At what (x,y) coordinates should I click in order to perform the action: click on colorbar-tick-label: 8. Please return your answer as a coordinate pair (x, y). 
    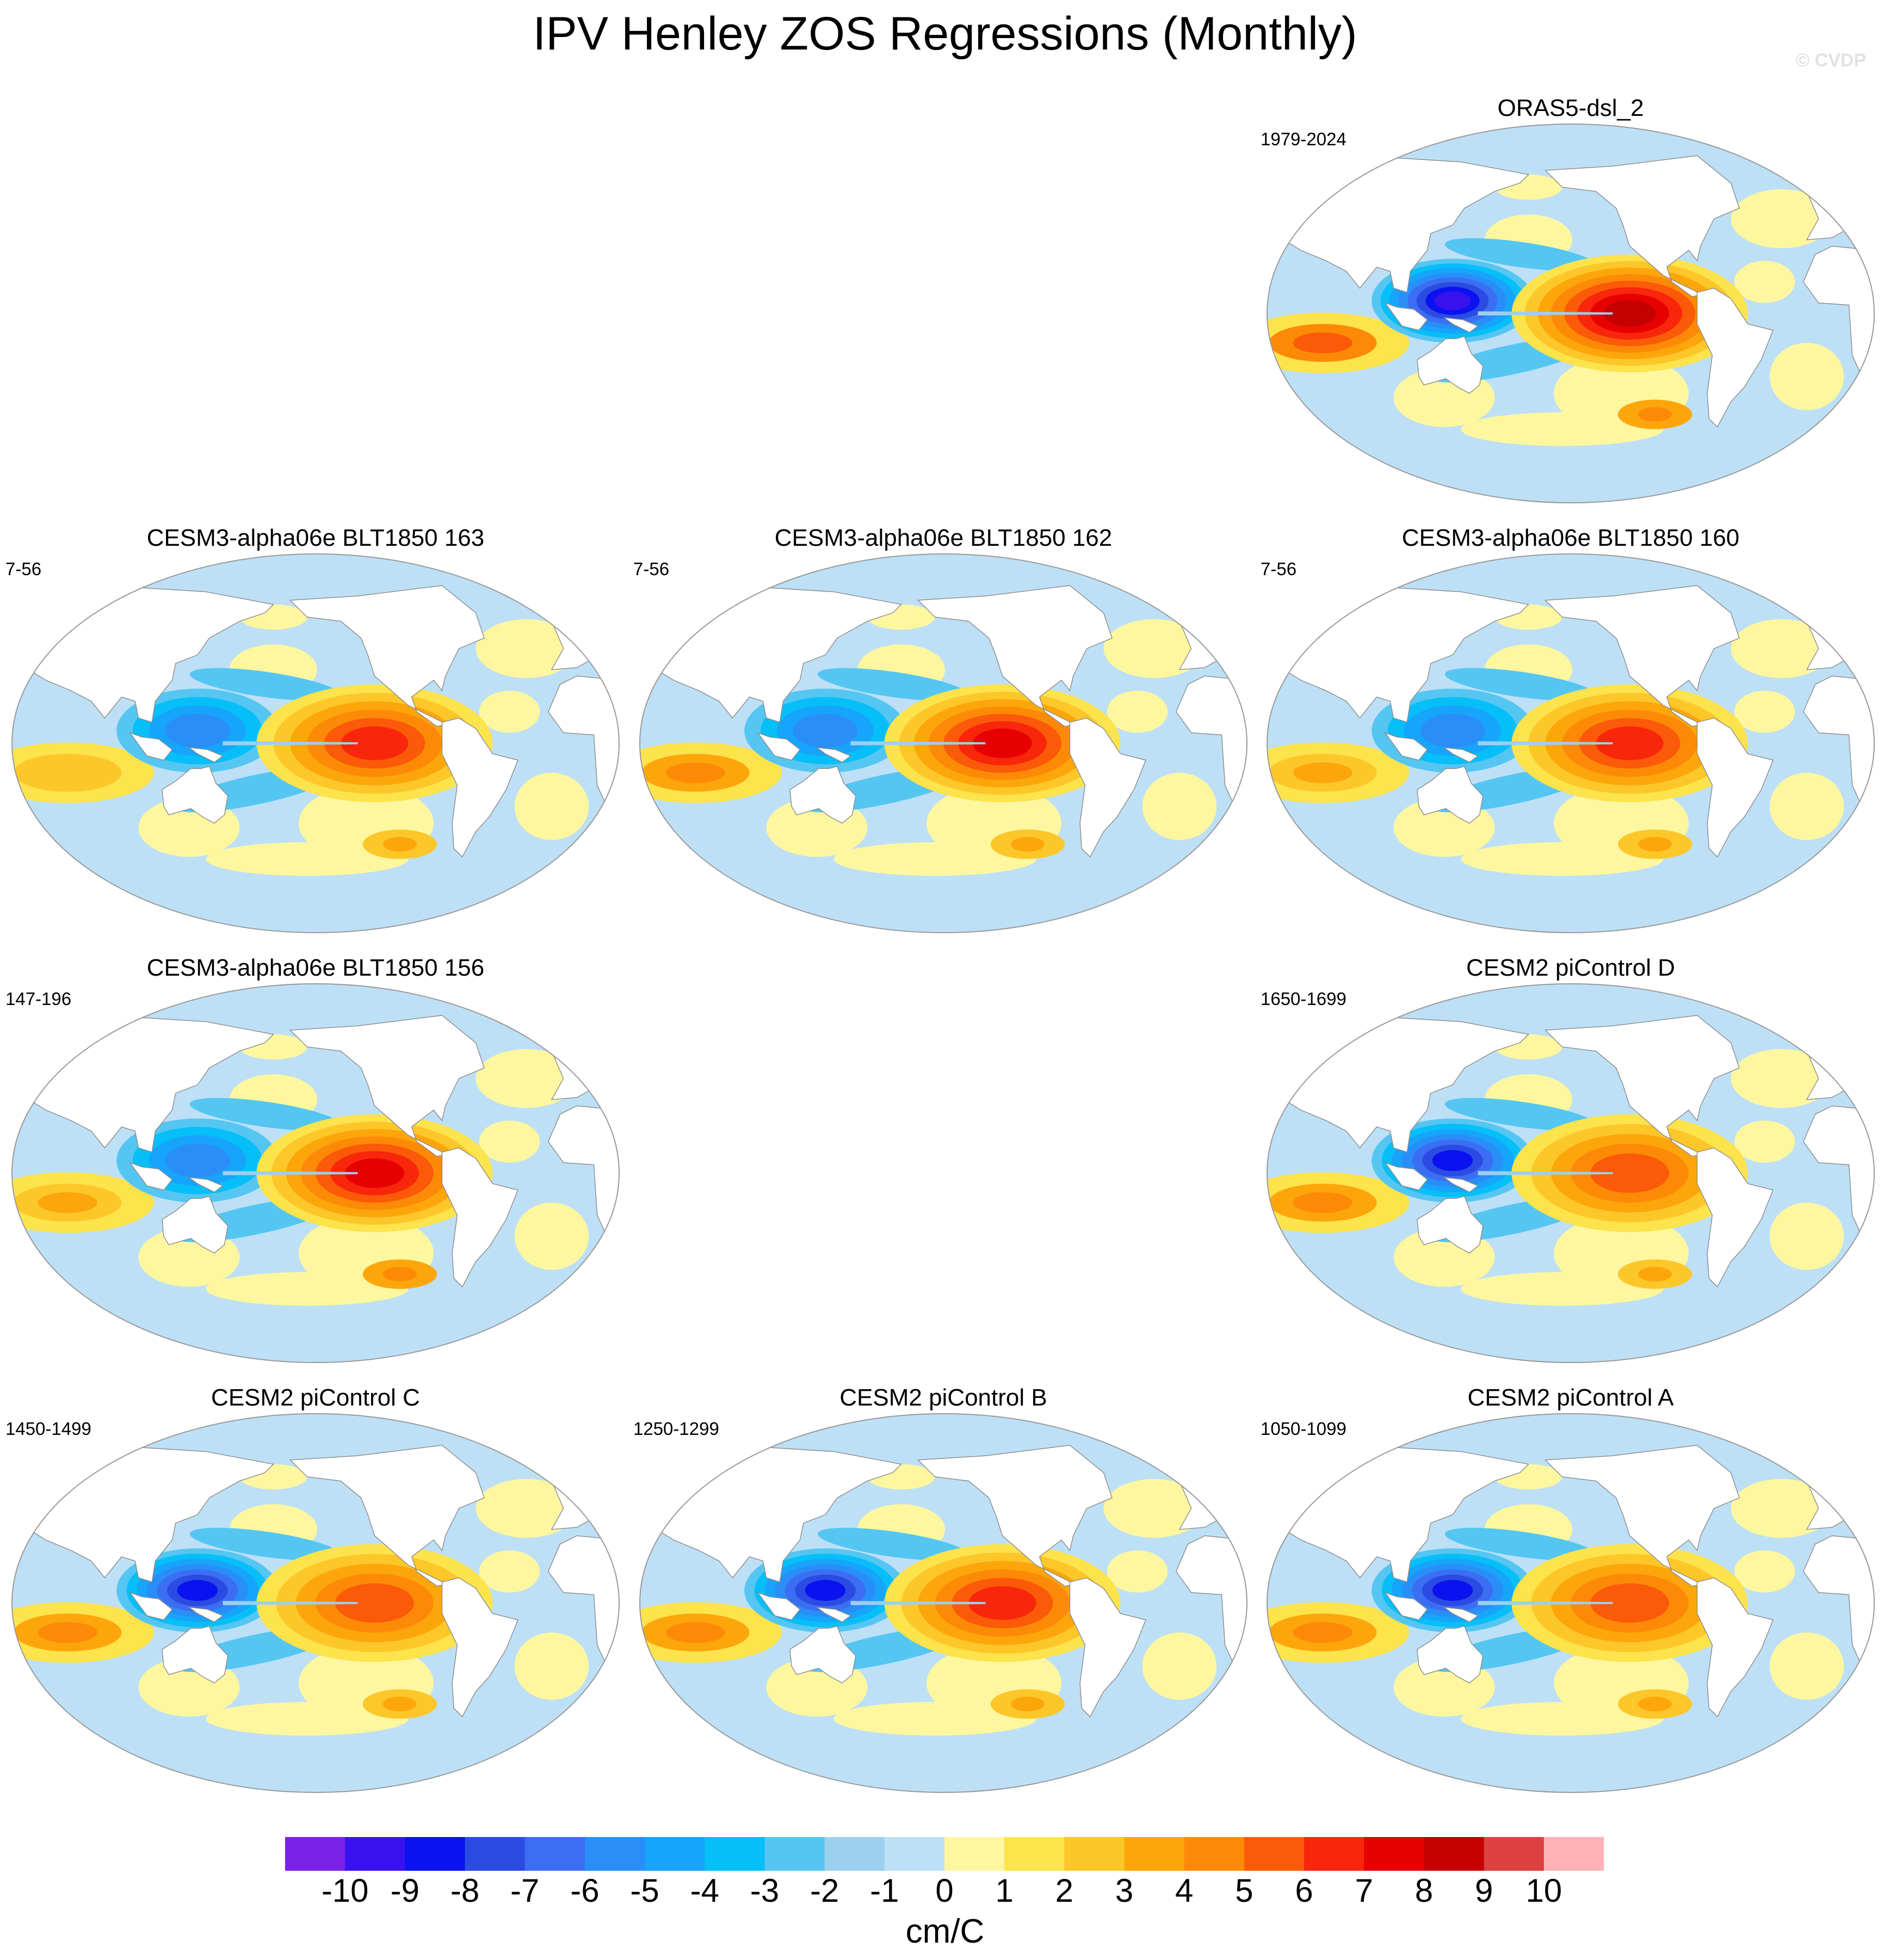
    Looking at the image, I should click on (1424, 1890).